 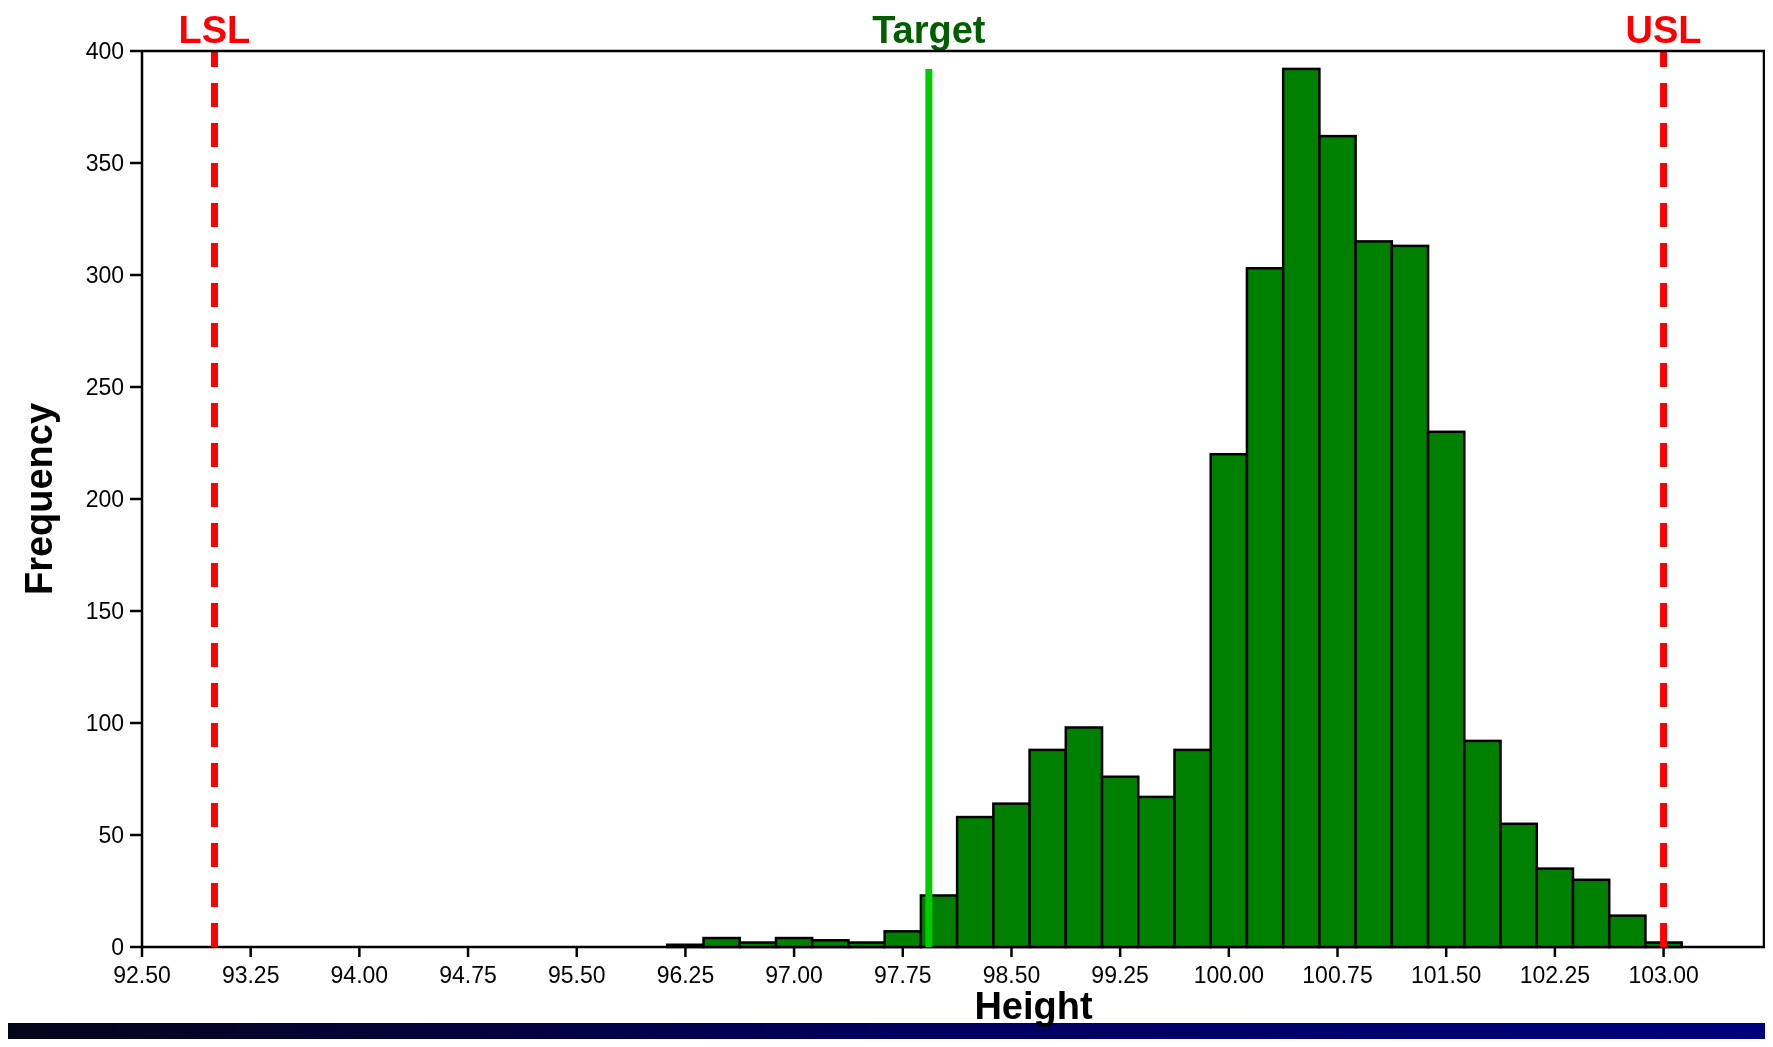 I want to click on ref-line-label: Target, so click(x=929, y=30).